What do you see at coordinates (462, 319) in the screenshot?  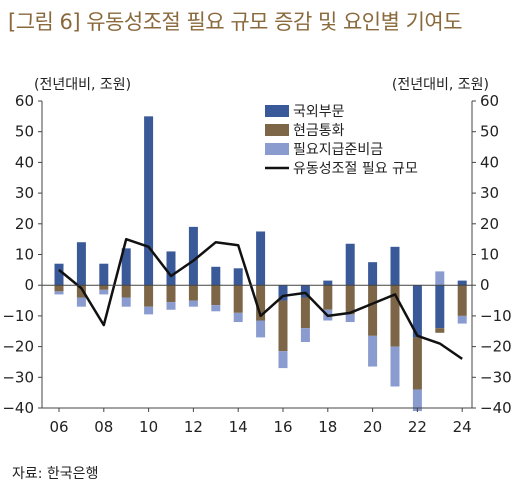 I see `bar-reserve-2024` at bounding box center [462, 319].